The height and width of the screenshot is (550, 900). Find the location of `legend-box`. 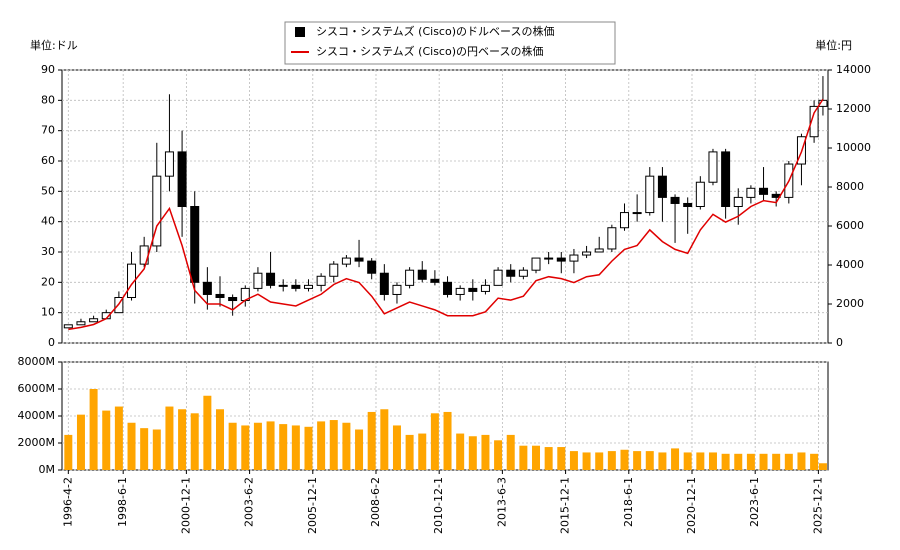

legend-box is located at coordinates (450, 43).